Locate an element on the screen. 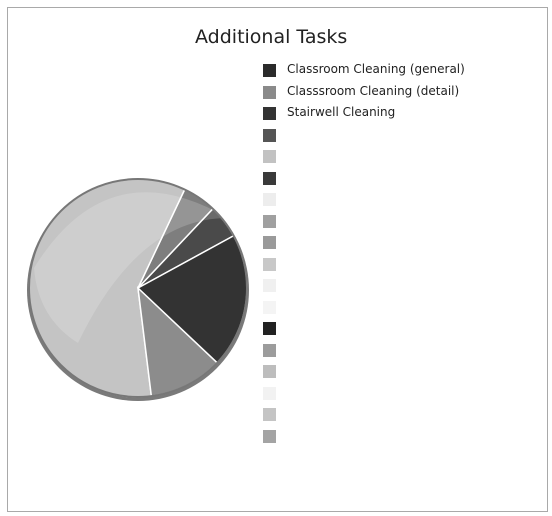  chart-title: Additional Tasks is located at coordinates (271, 37).